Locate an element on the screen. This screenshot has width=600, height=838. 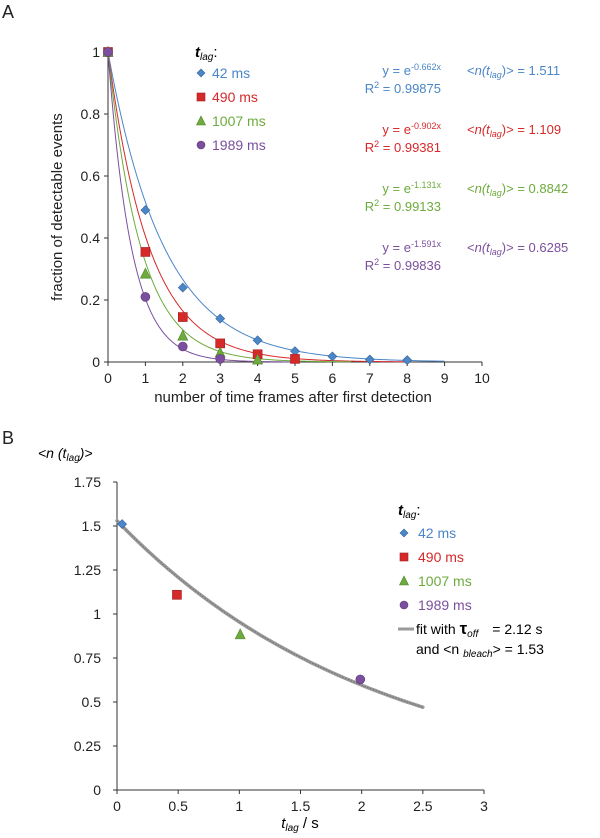
panel-a-legend-items: 42 ms 490 ms 1007 ms 1989 ms is located at coordinates (231, 109).